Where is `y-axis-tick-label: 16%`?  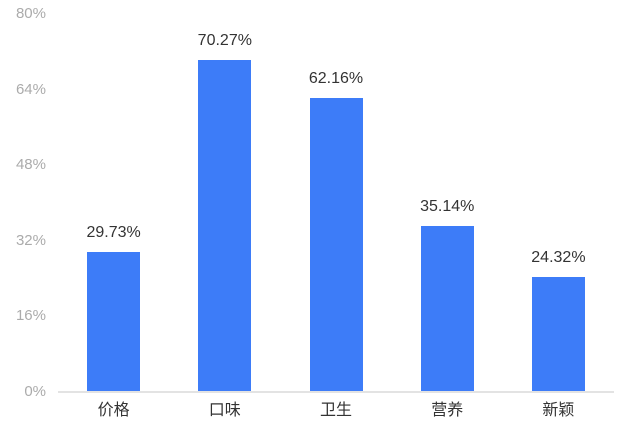
y-axis-tick-label: 16% is located at coordinates (30, 315).